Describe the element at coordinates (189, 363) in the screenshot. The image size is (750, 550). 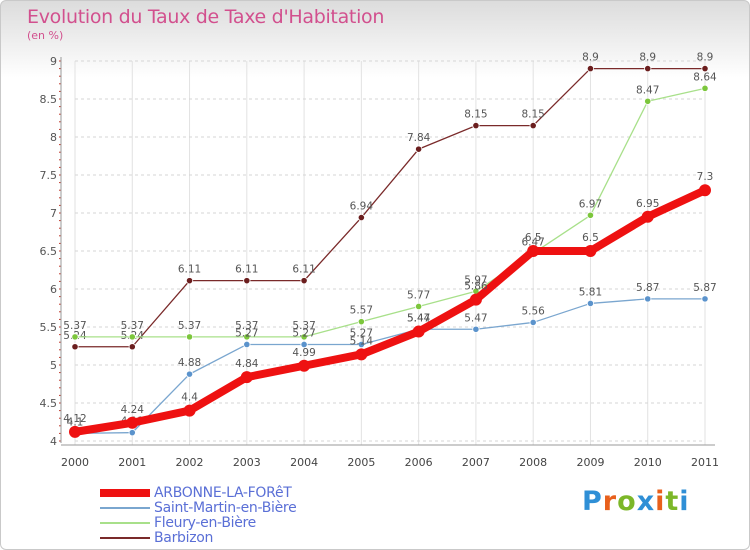
I see `data-label: 4.88` at that location.